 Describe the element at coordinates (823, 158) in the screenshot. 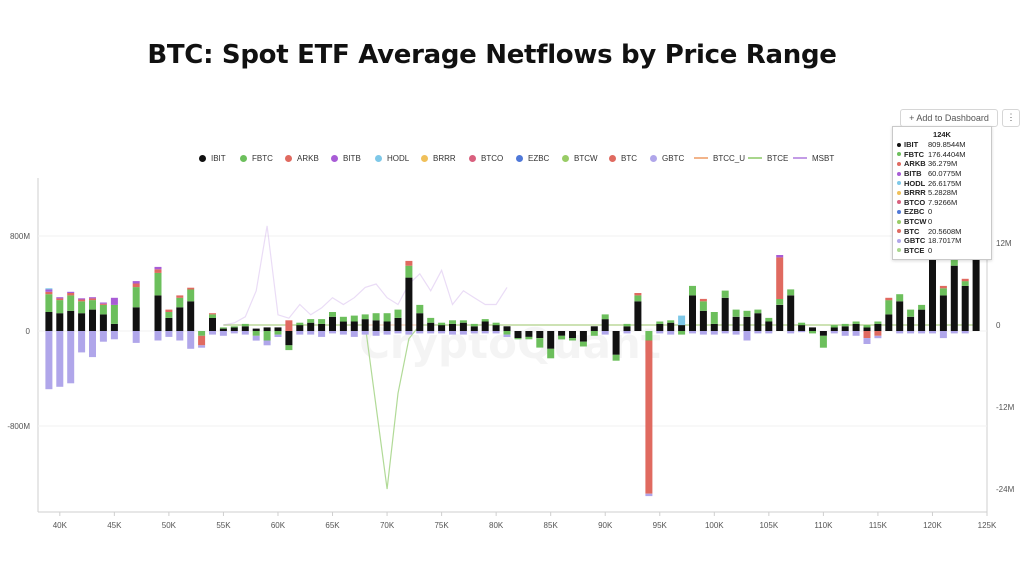

I see `legend-label: MSBT` at that location.